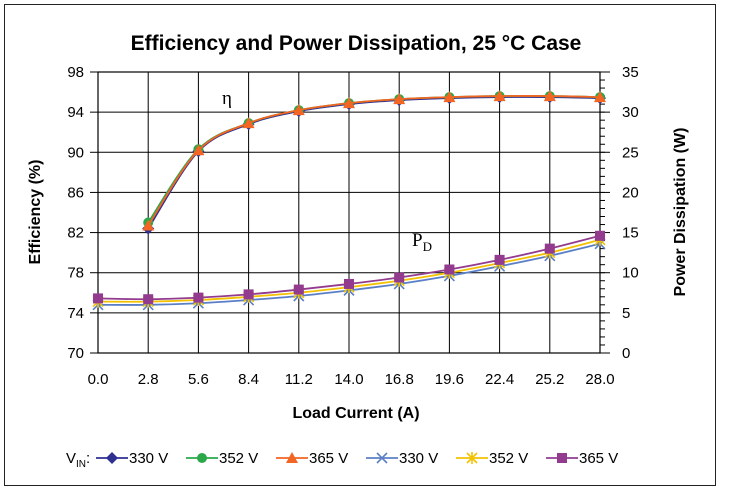 This screenshot has width=737, height=494. I want to click on x-tick-label: 14.0, so click(348, 379).